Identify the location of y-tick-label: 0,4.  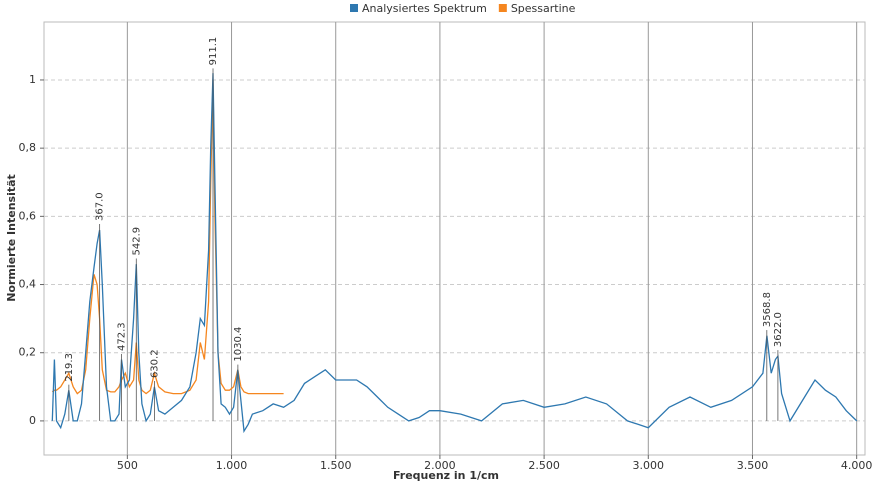
(28, 284).